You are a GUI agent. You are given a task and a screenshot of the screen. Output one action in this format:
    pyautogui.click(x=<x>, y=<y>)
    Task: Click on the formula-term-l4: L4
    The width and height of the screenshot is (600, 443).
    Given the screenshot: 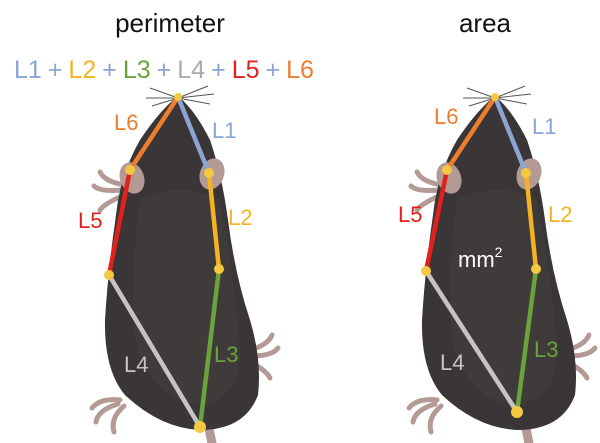 What is the action you would take?
    pyautogui.click(x=191, y=70)
    